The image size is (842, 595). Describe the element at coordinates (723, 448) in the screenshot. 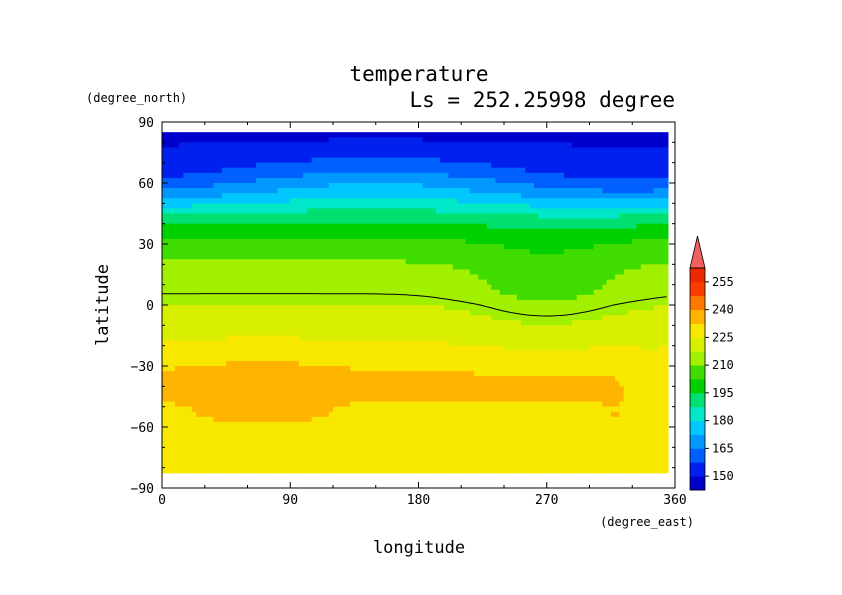

I see `colorbar-label: 165` at that location.